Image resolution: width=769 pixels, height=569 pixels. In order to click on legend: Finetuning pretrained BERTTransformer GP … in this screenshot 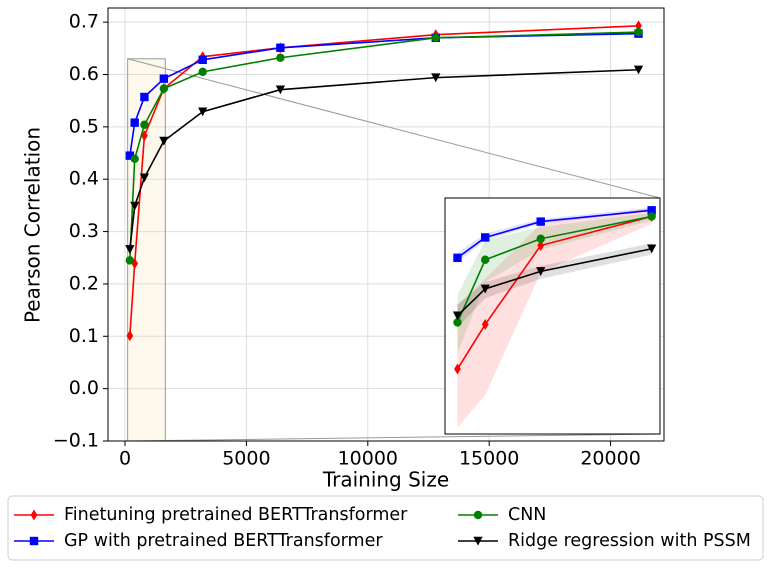, I will do `click(382, 528)`.